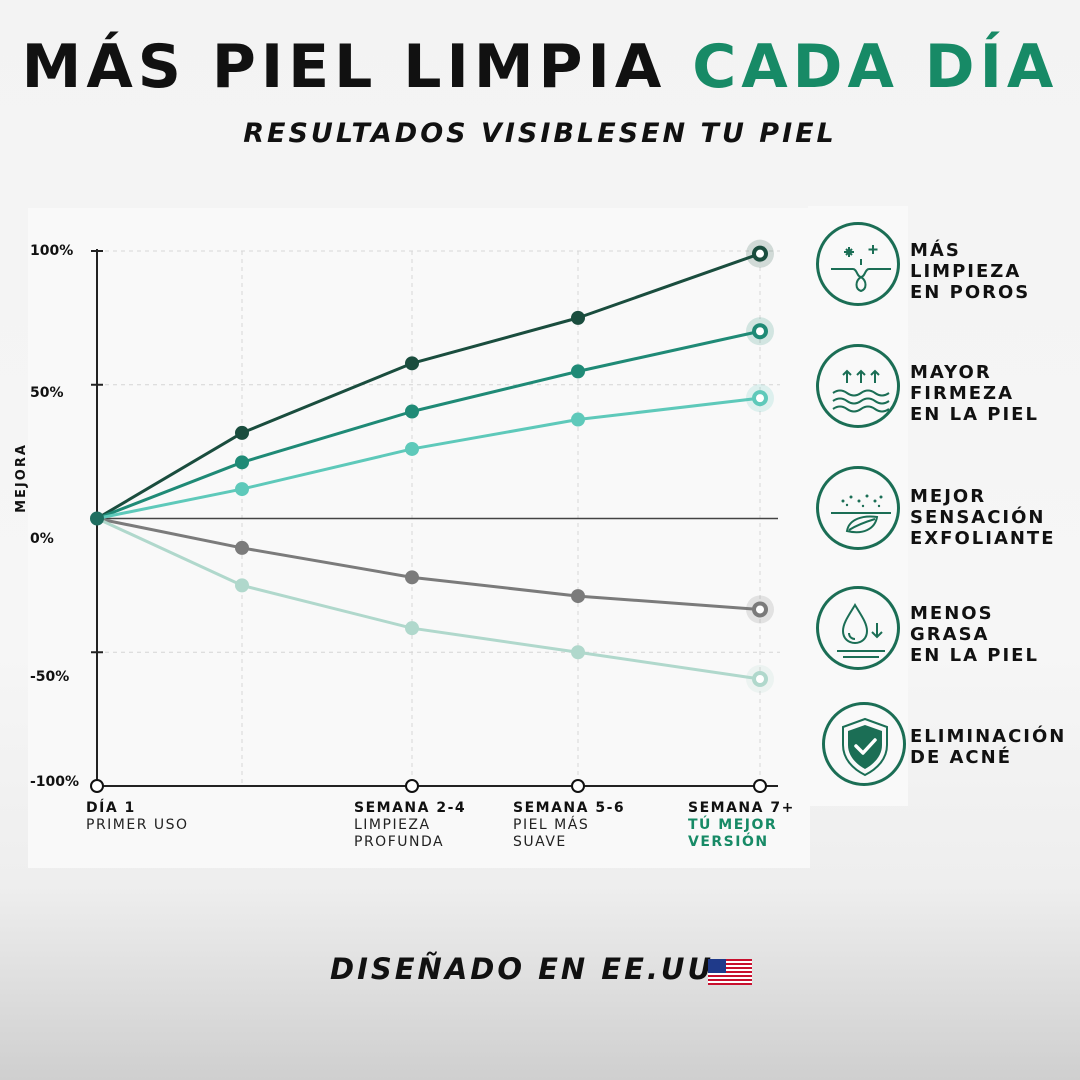 The width and height of the screenshot is (1080, 1080). Describe the element at coordinates (522, 969) in the screenshot. I see `designed-in-usa: DISEÑADO EN EE.UU` at that location.